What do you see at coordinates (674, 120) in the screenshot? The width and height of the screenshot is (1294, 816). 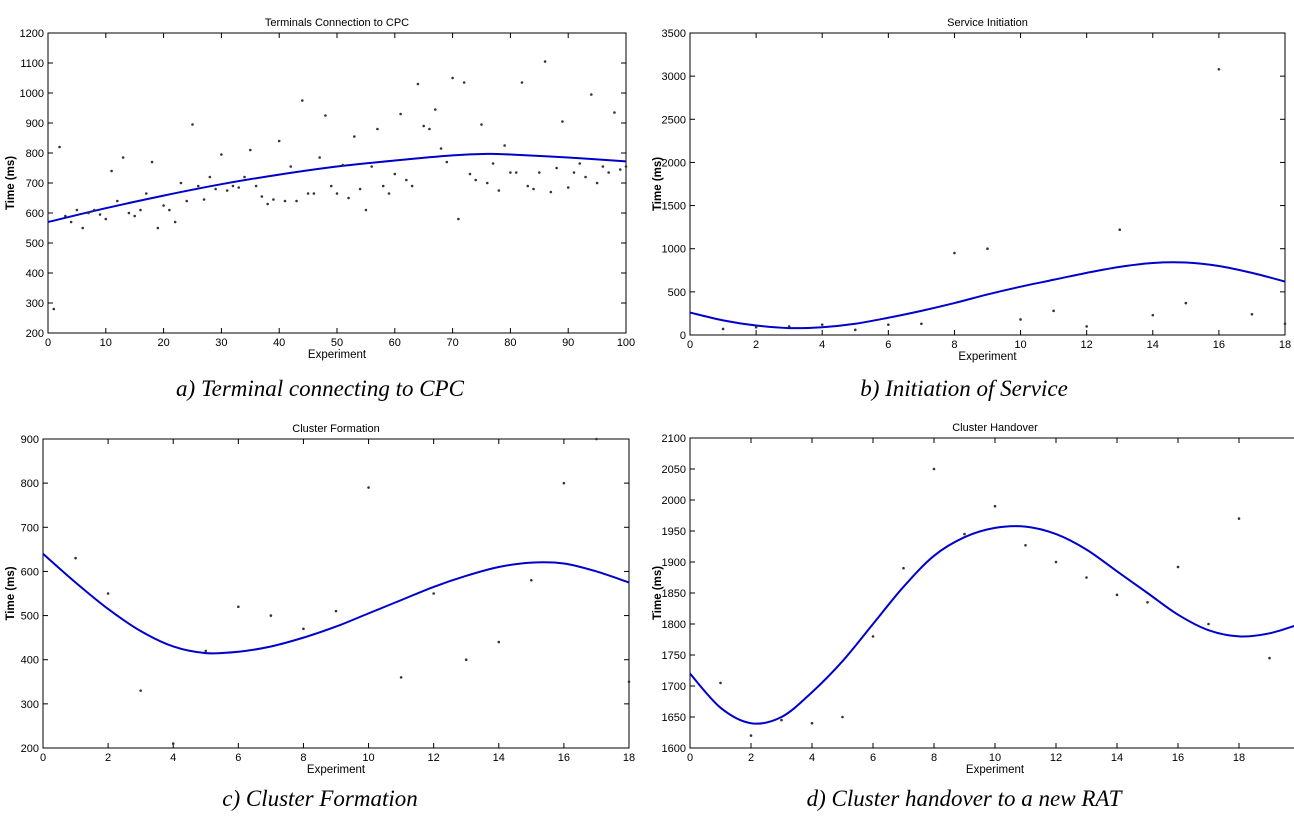 I see `y-tick-label: 2500` at bounding box center [674, 120].